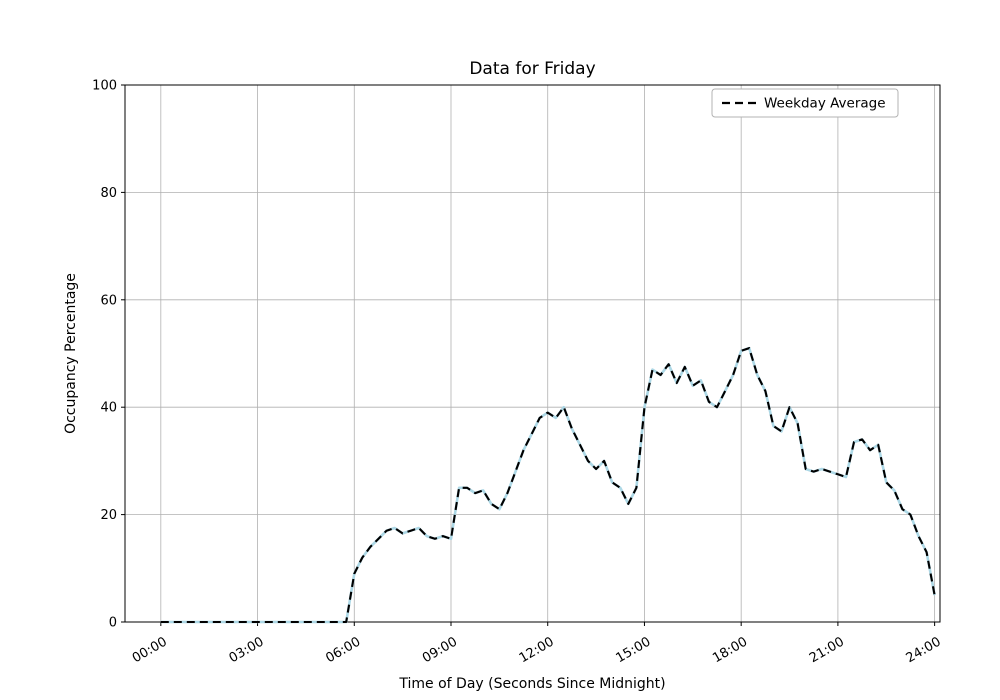  I want to click on x-axis-label: Time of Day (Seconds Since Midnight), so click(531, 684).